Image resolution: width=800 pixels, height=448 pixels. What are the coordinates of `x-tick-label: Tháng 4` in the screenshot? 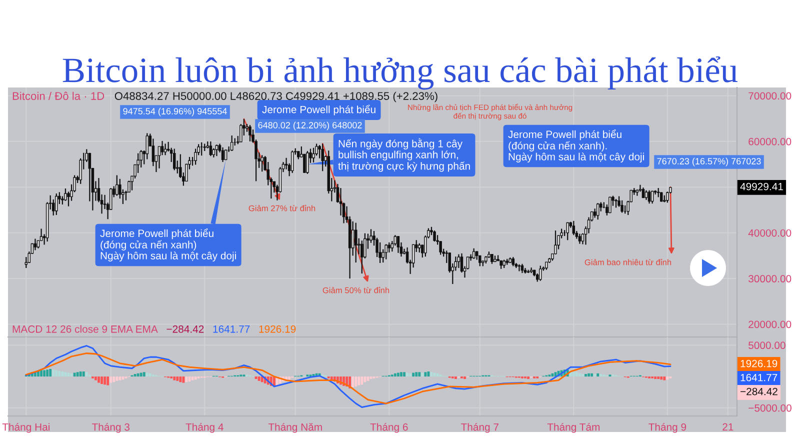 It's located at (205, 427).